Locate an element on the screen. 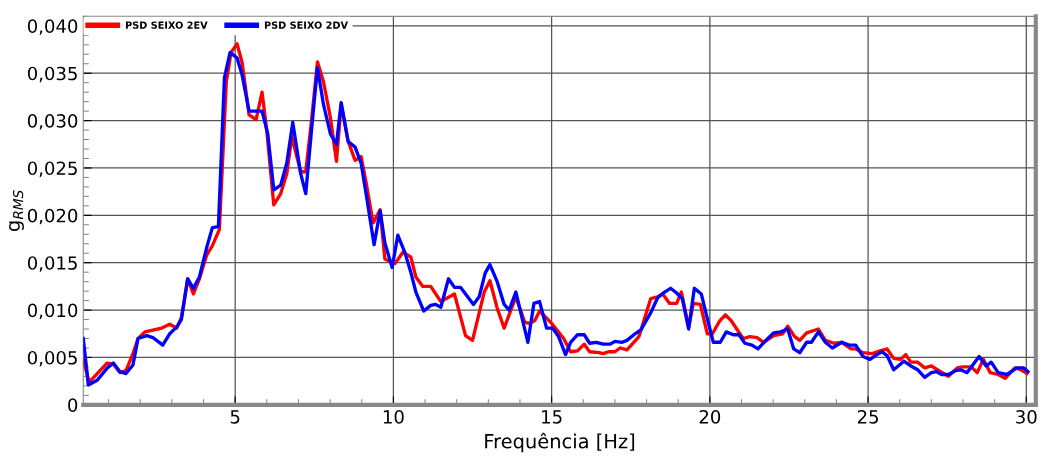 The height and width of the screenshot is (468, 1041). y-tick-label: 0,015 is located at coordinates (52, 264).